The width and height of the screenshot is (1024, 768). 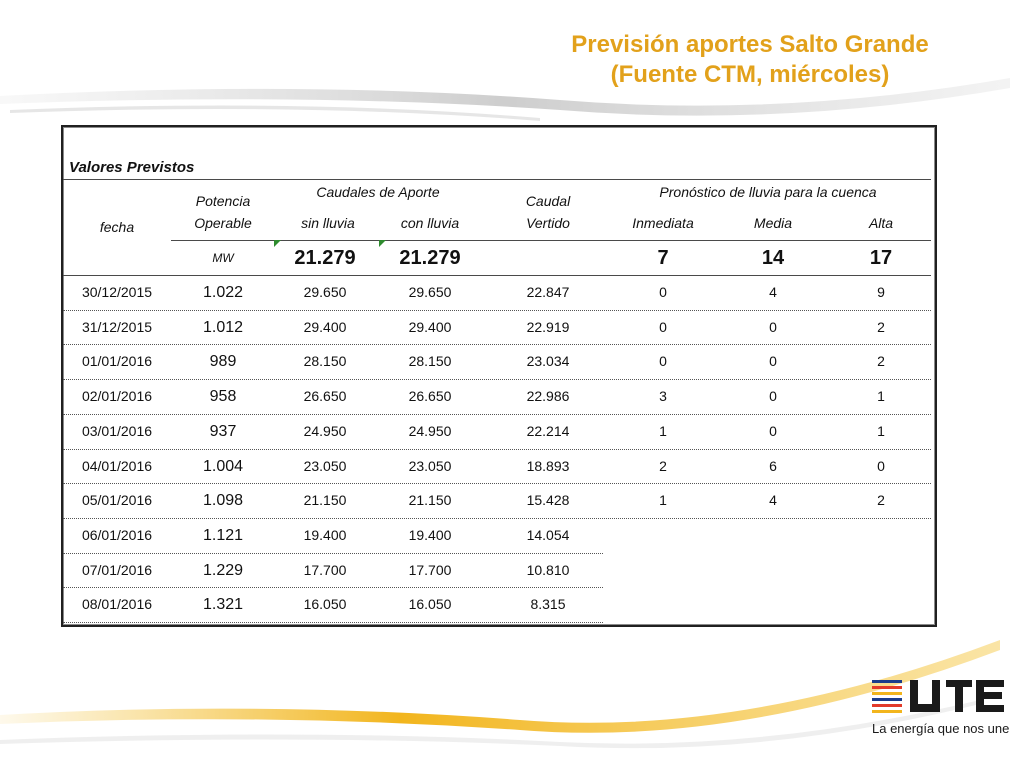 What do you see at coordinates (548, 430) in the screenshot?
I see `table-cell-vertido: 22.214` at bounding box center [548, 430].